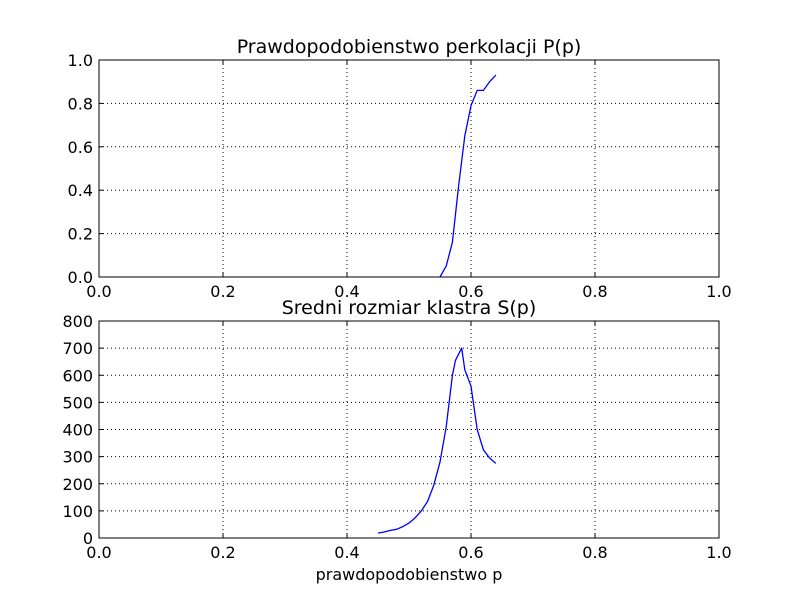  What do you see at coordinates (77, 457) in the screenshot?
I see `y-tick-label: 300` at bounding box center [77, 457].